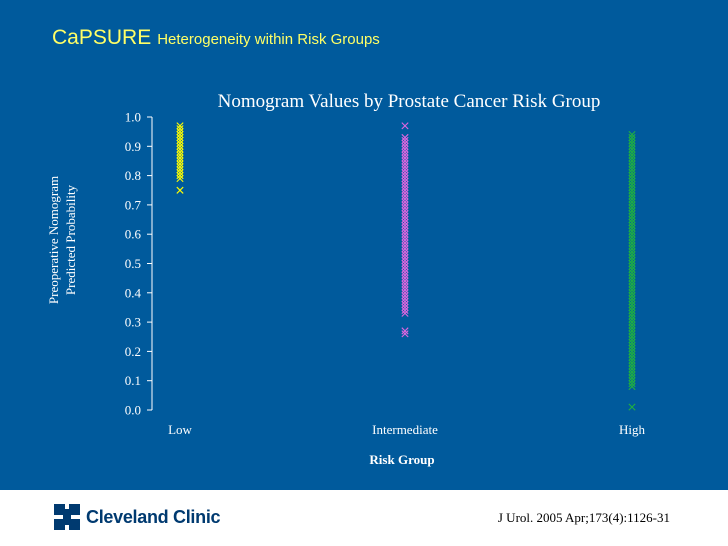 The image size is (728, 546). I want to click on citation: J Urol. 2005 Apr;173(4):1126-31, so click(583, 517).